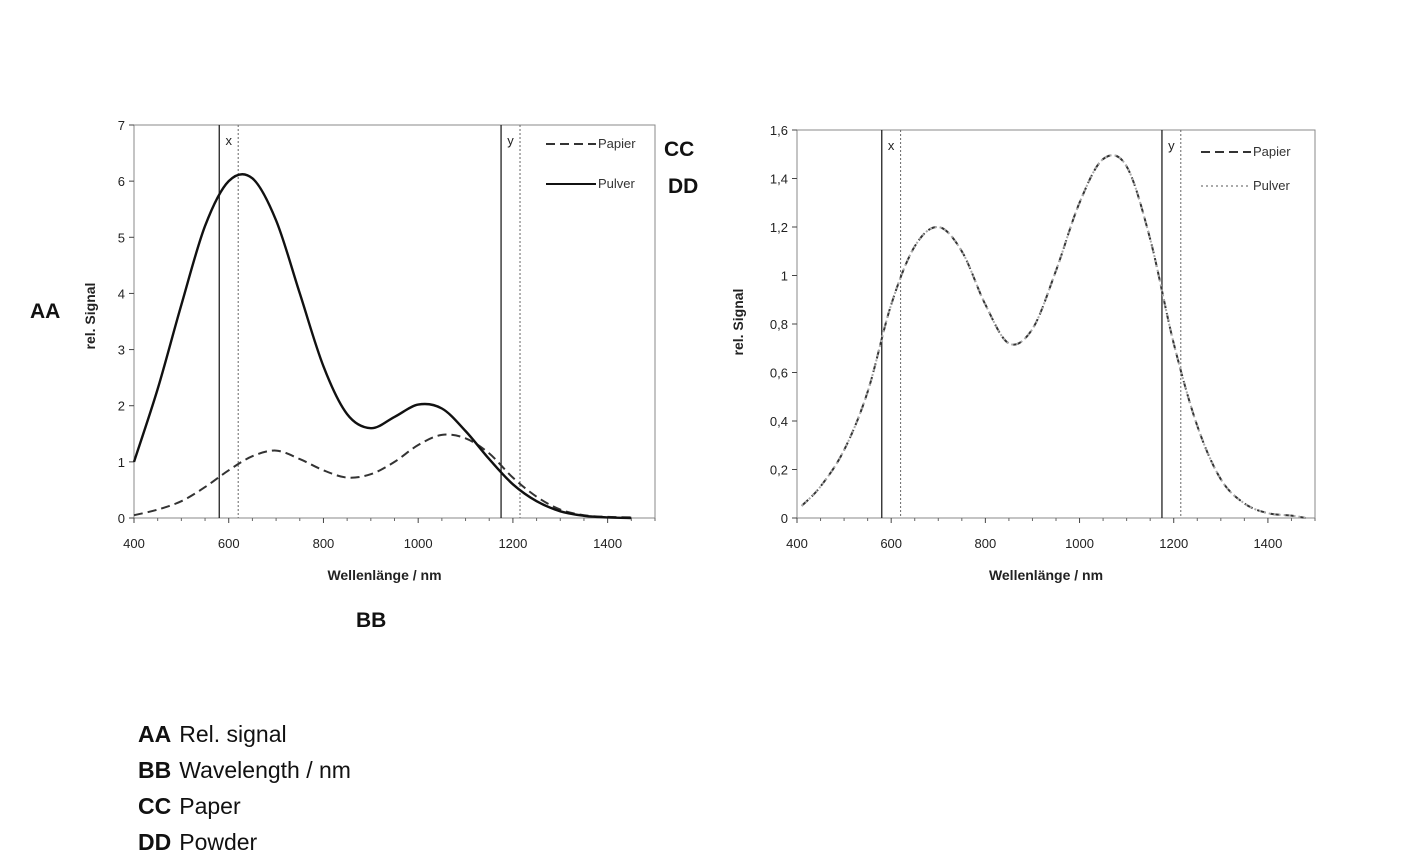 The width and height of the screenshot is (1403, 864). What do you see at coordinates (154, 806) in the screenshot?
I see `key-code: CC` at bounding box center [154, 806].